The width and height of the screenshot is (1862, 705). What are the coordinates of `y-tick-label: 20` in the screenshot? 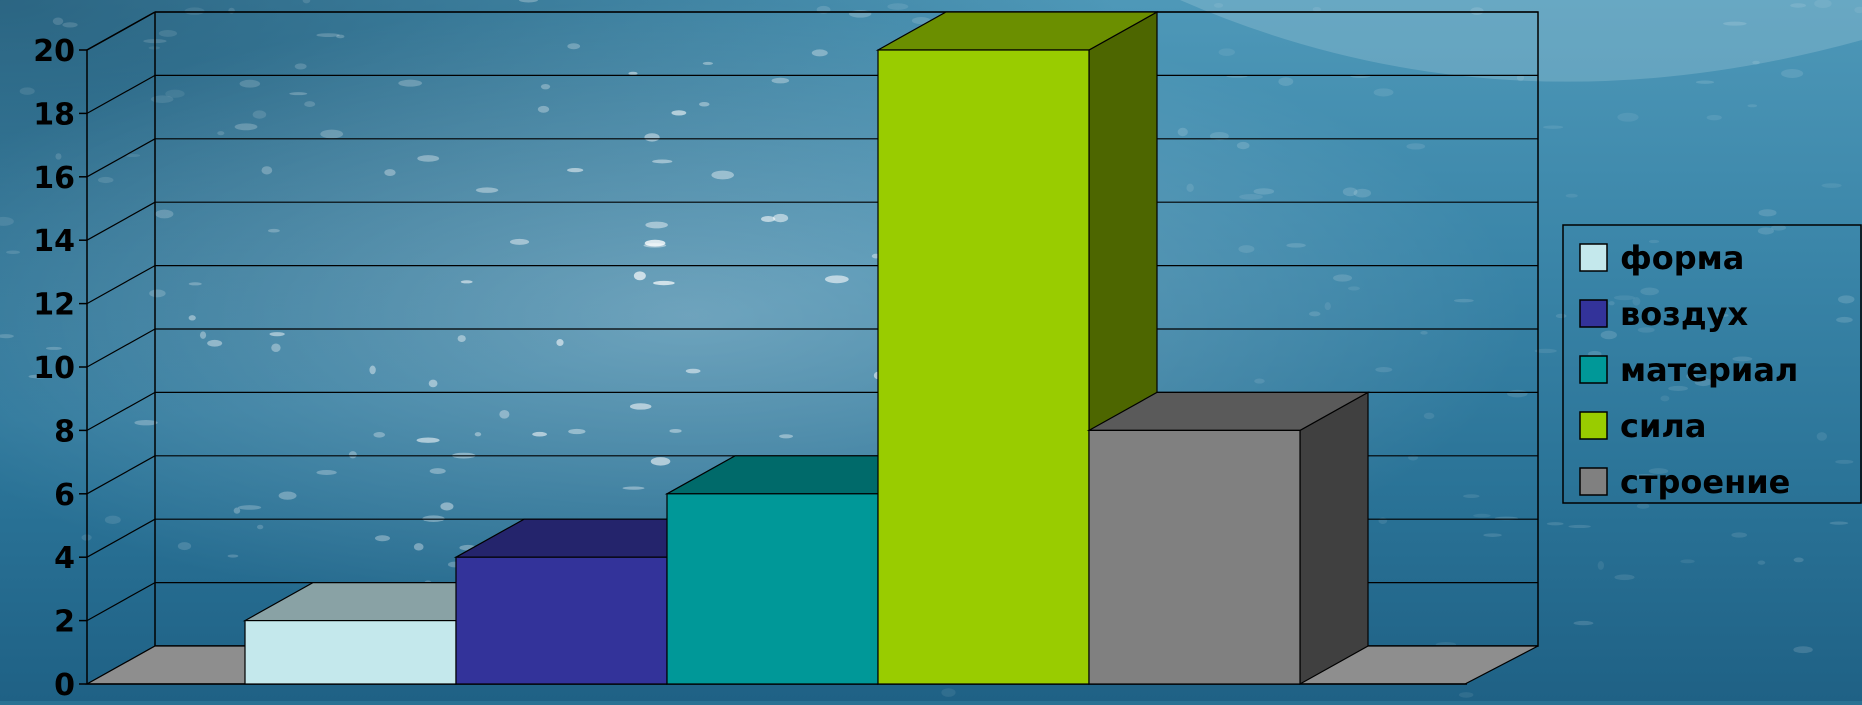 It's located at (54, 51).